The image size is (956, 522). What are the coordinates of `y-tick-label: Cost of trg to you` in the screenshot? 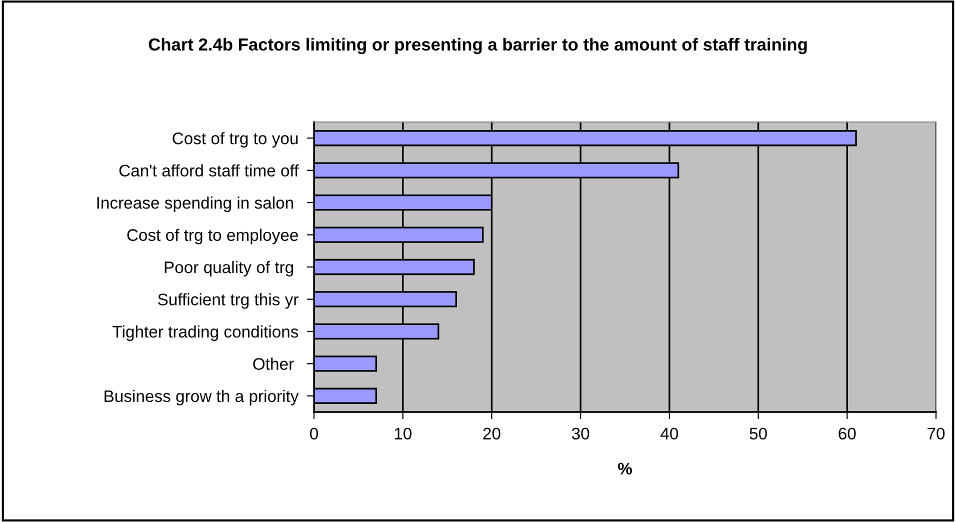 It's located at (235, 140).